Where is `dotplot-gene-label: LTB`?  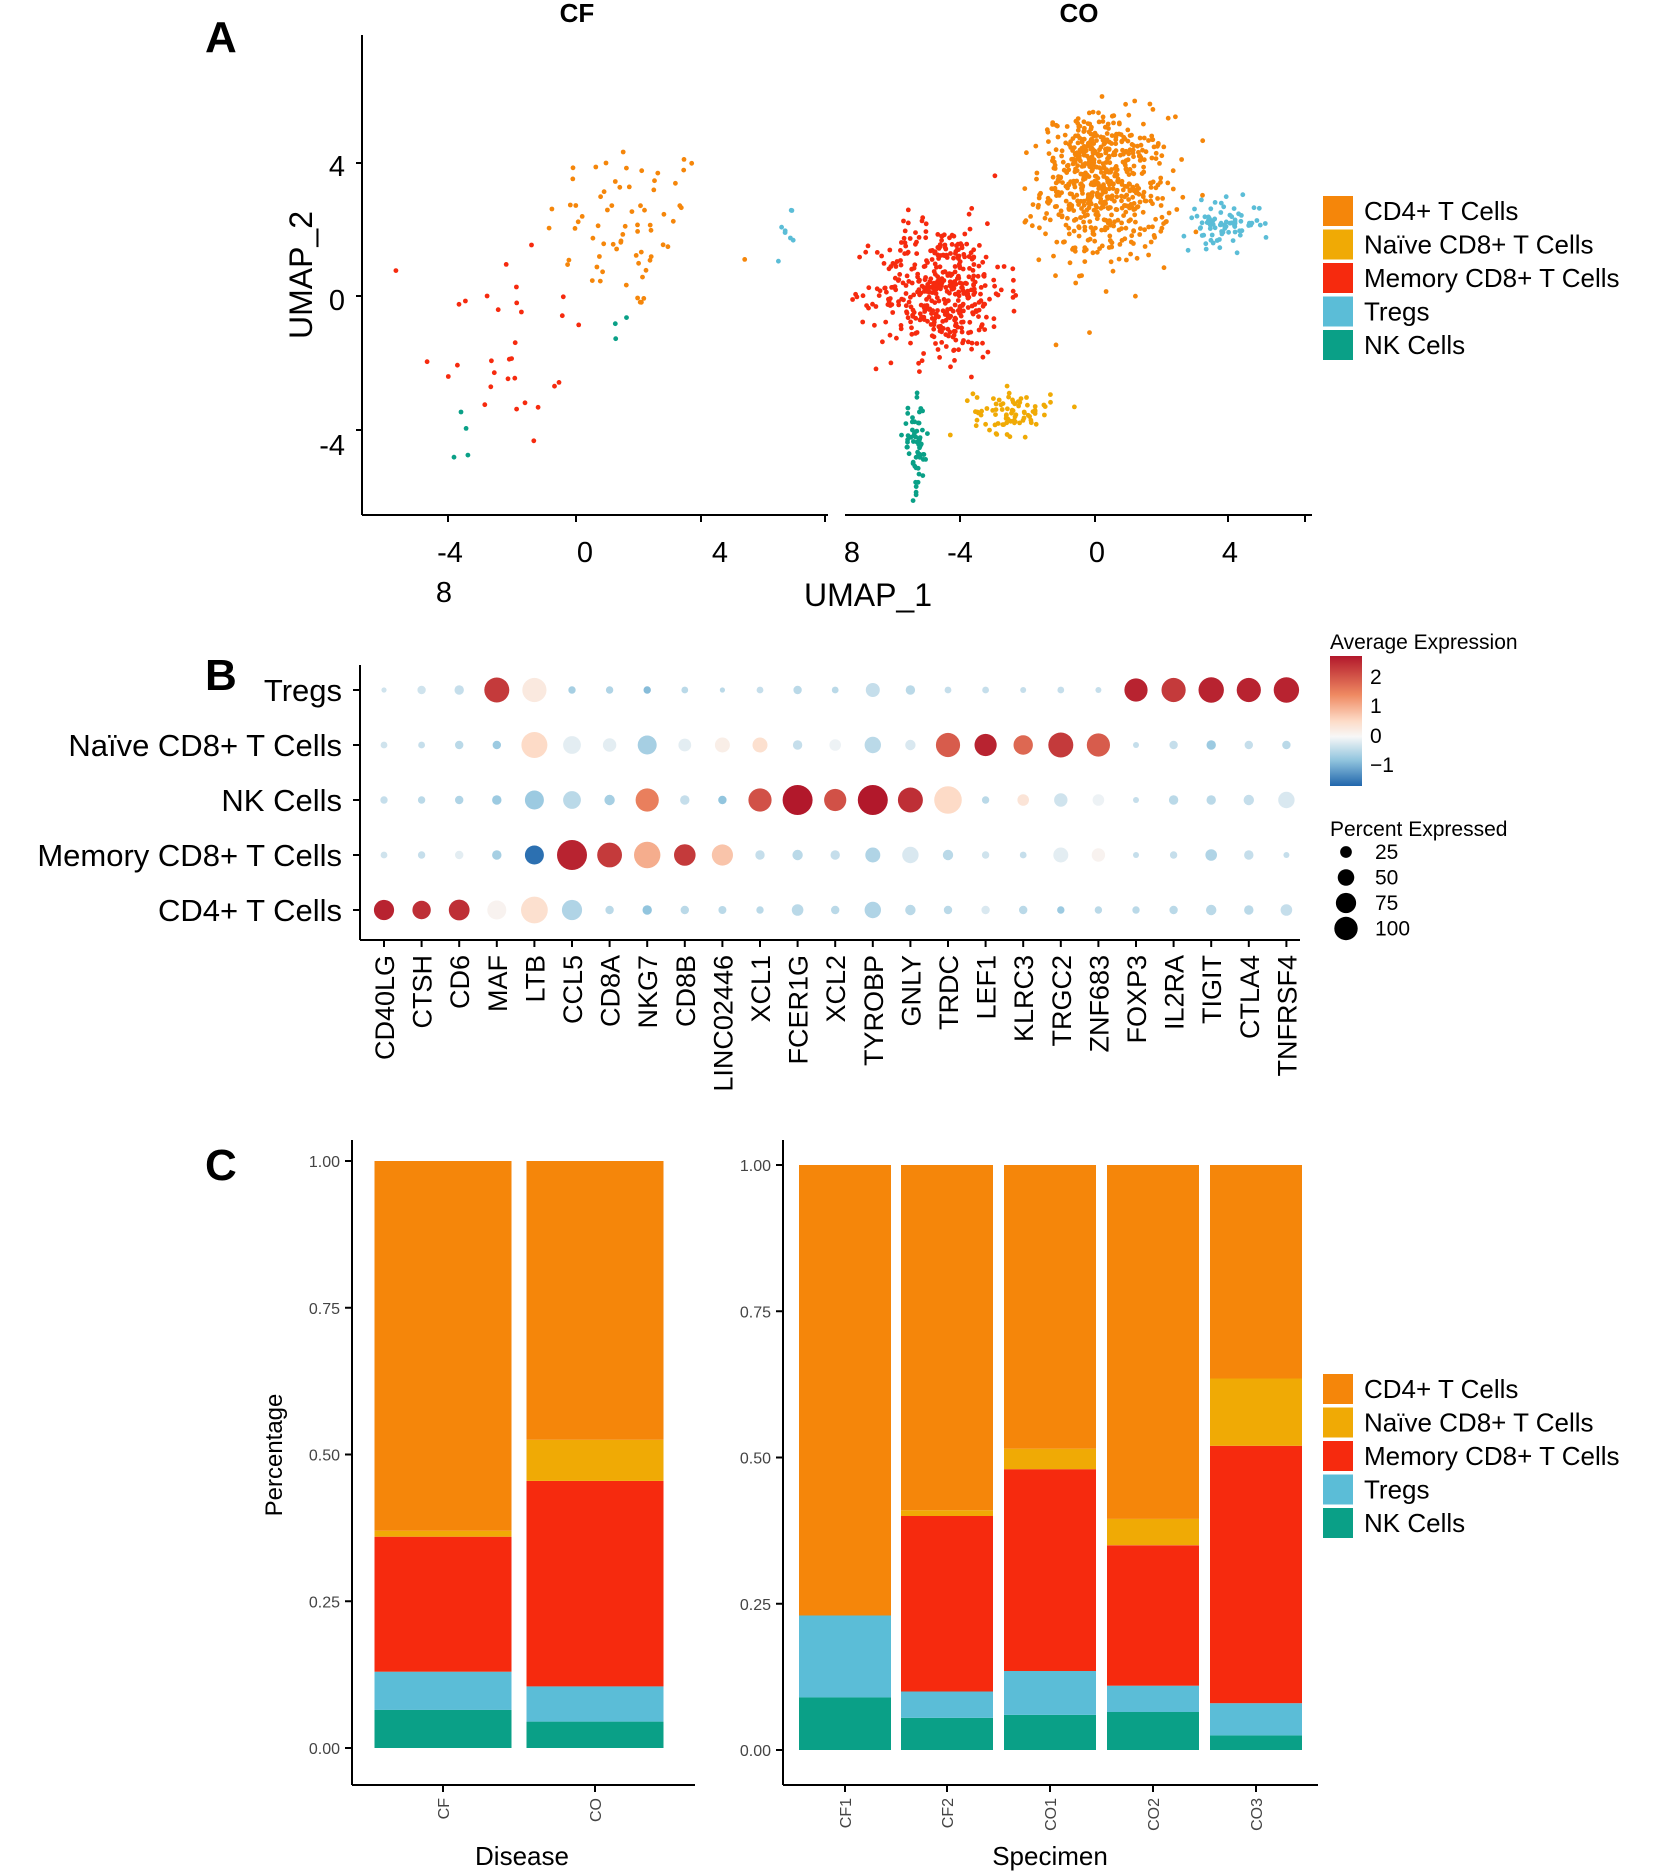
dotplot-gene-label: LTB is located at coordinates (535, 979).